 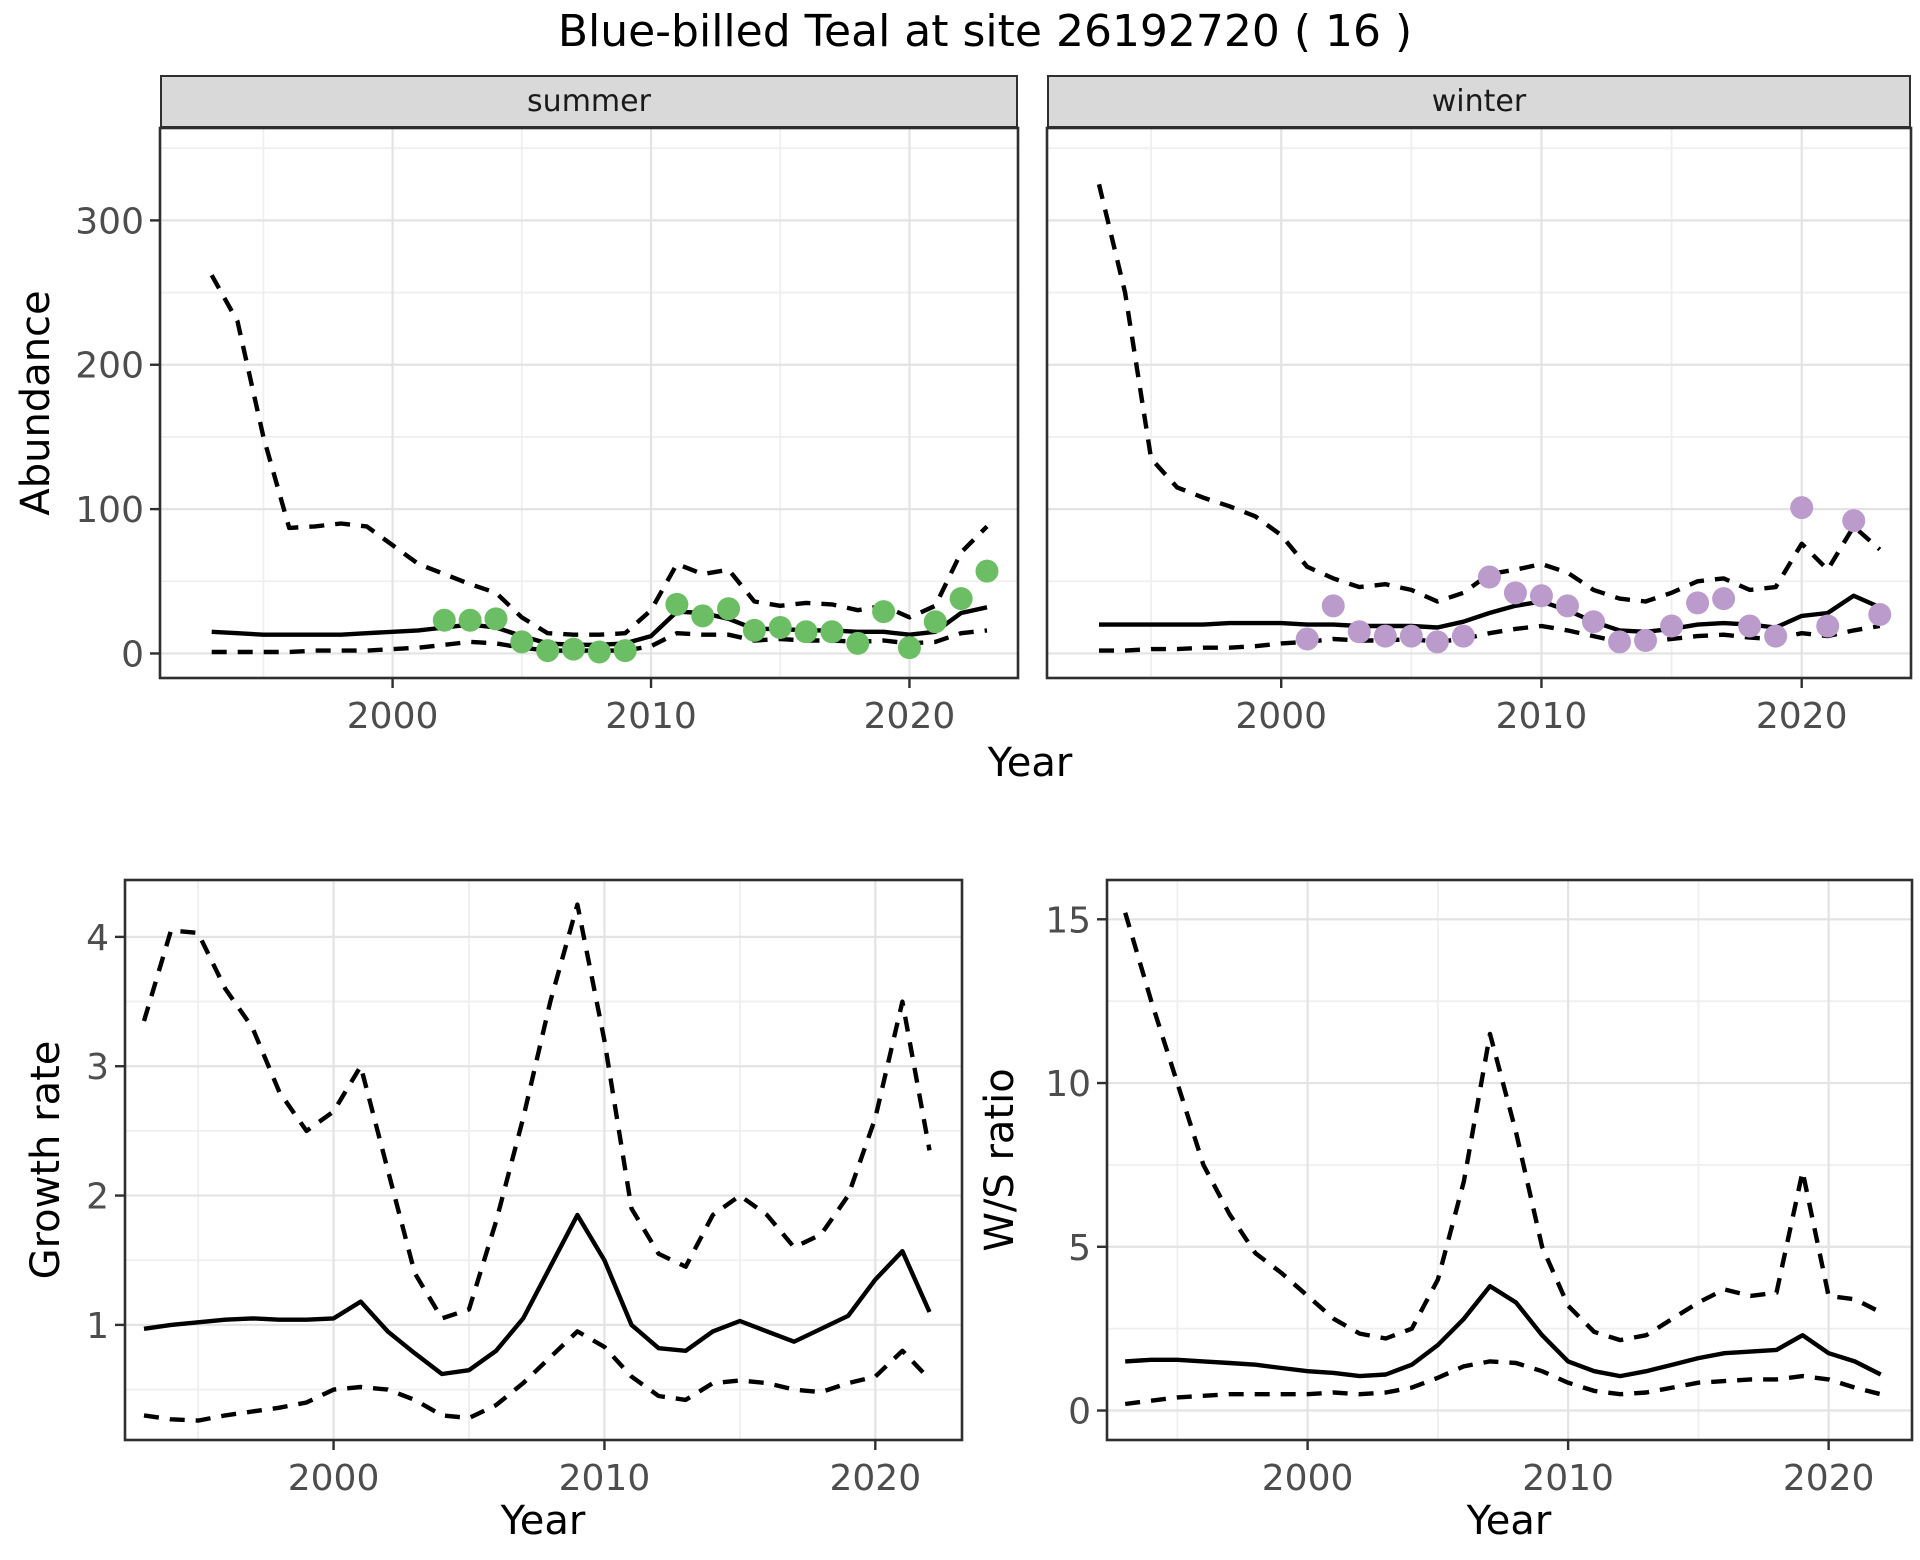 I want to click on facet-strip-winter: winter, so click(x=1479, y=101).